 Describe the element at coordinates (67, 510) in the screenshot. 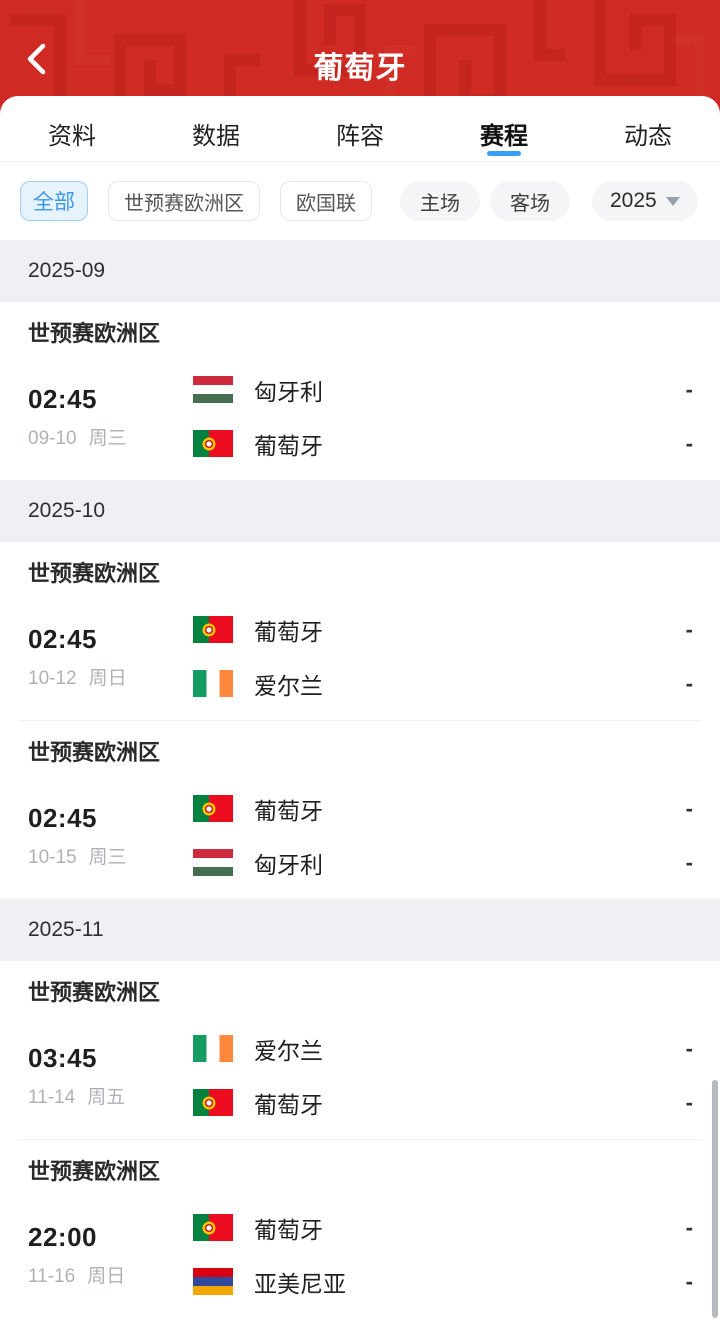

I see `month-label: 2025-10` at that location.